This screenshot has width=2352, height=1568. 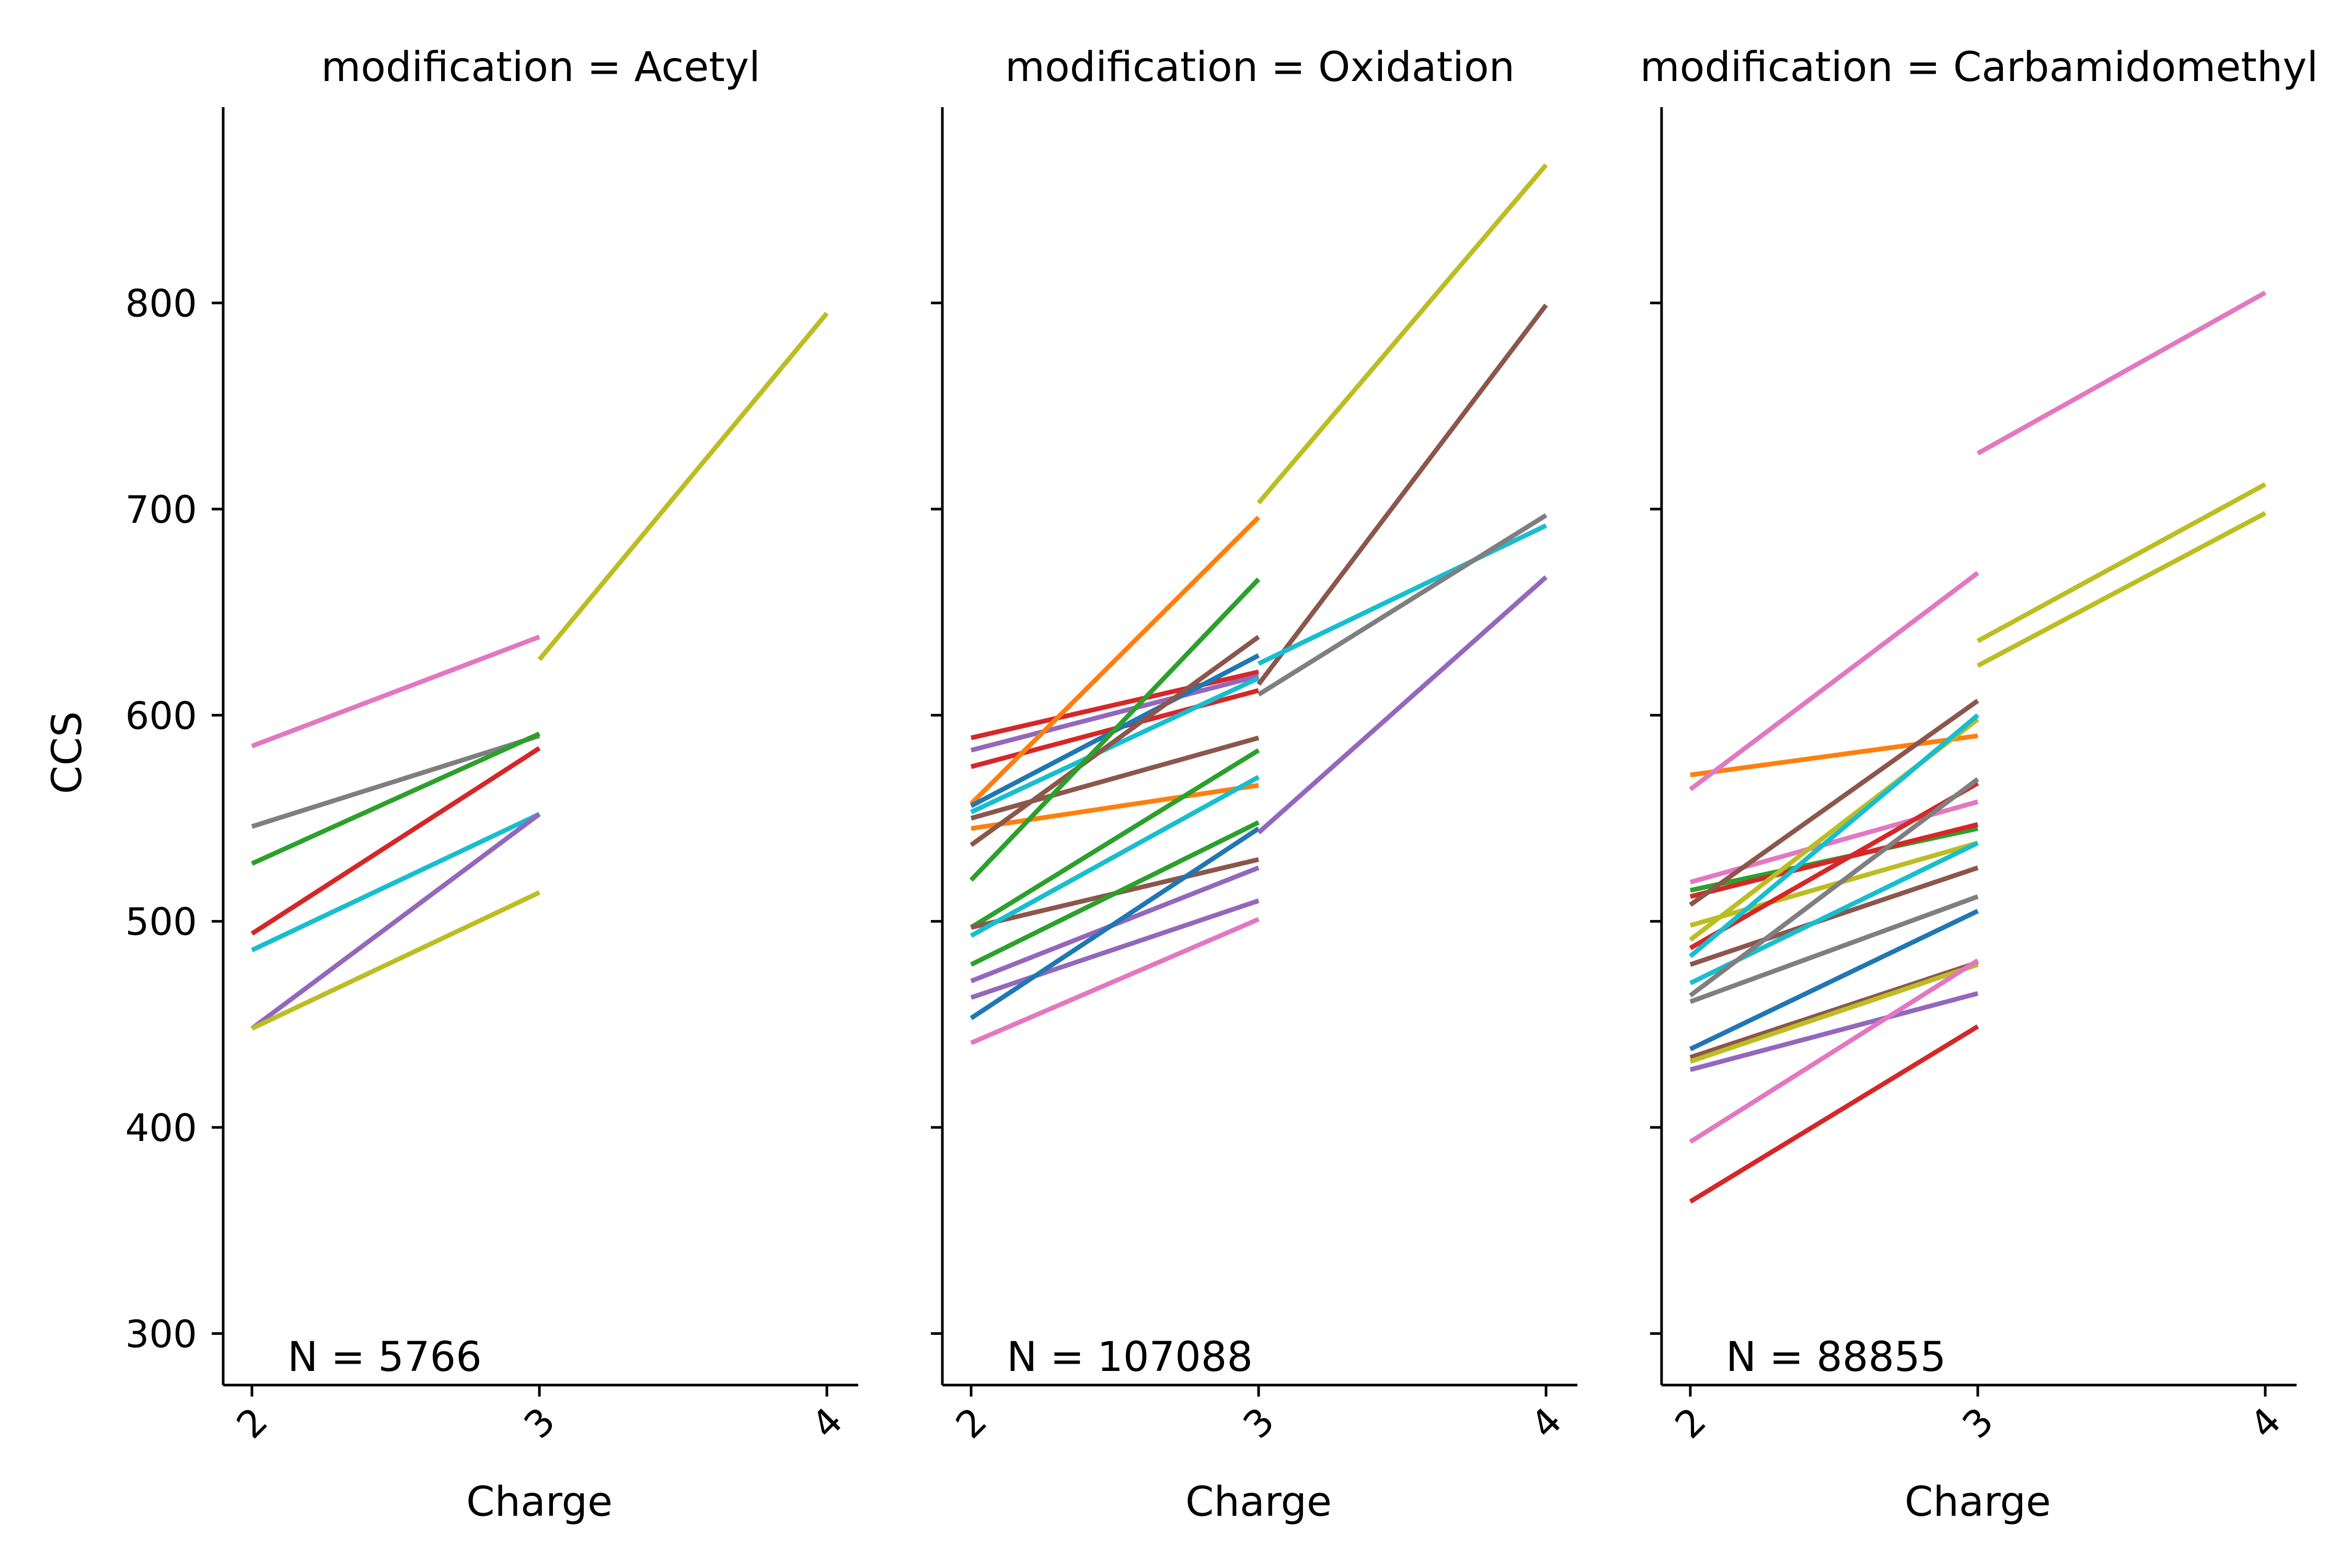 I want to click on y-tick-label: 800, so click(x=161, y=304).